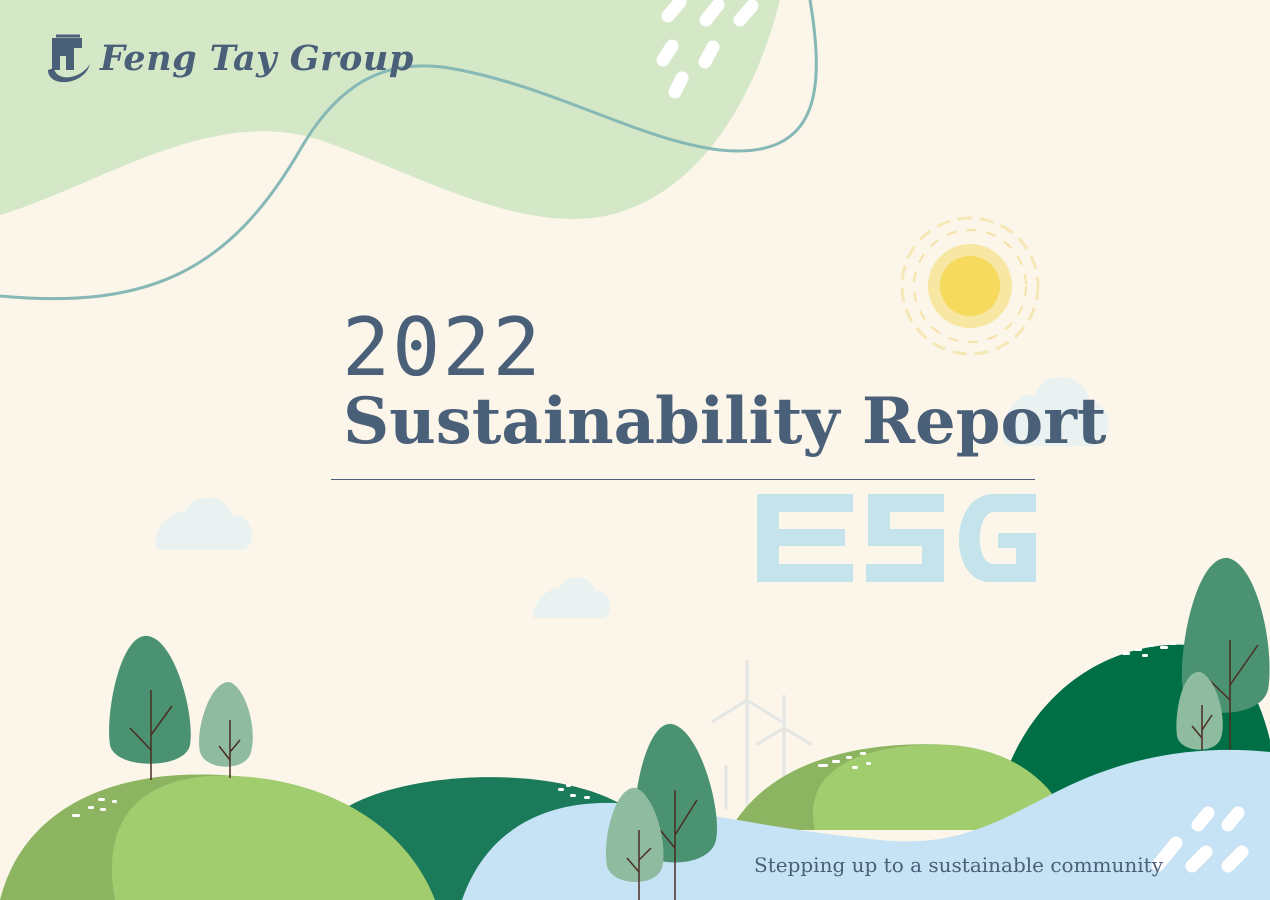  I want to click on esg-watermark, so click(896, 538).